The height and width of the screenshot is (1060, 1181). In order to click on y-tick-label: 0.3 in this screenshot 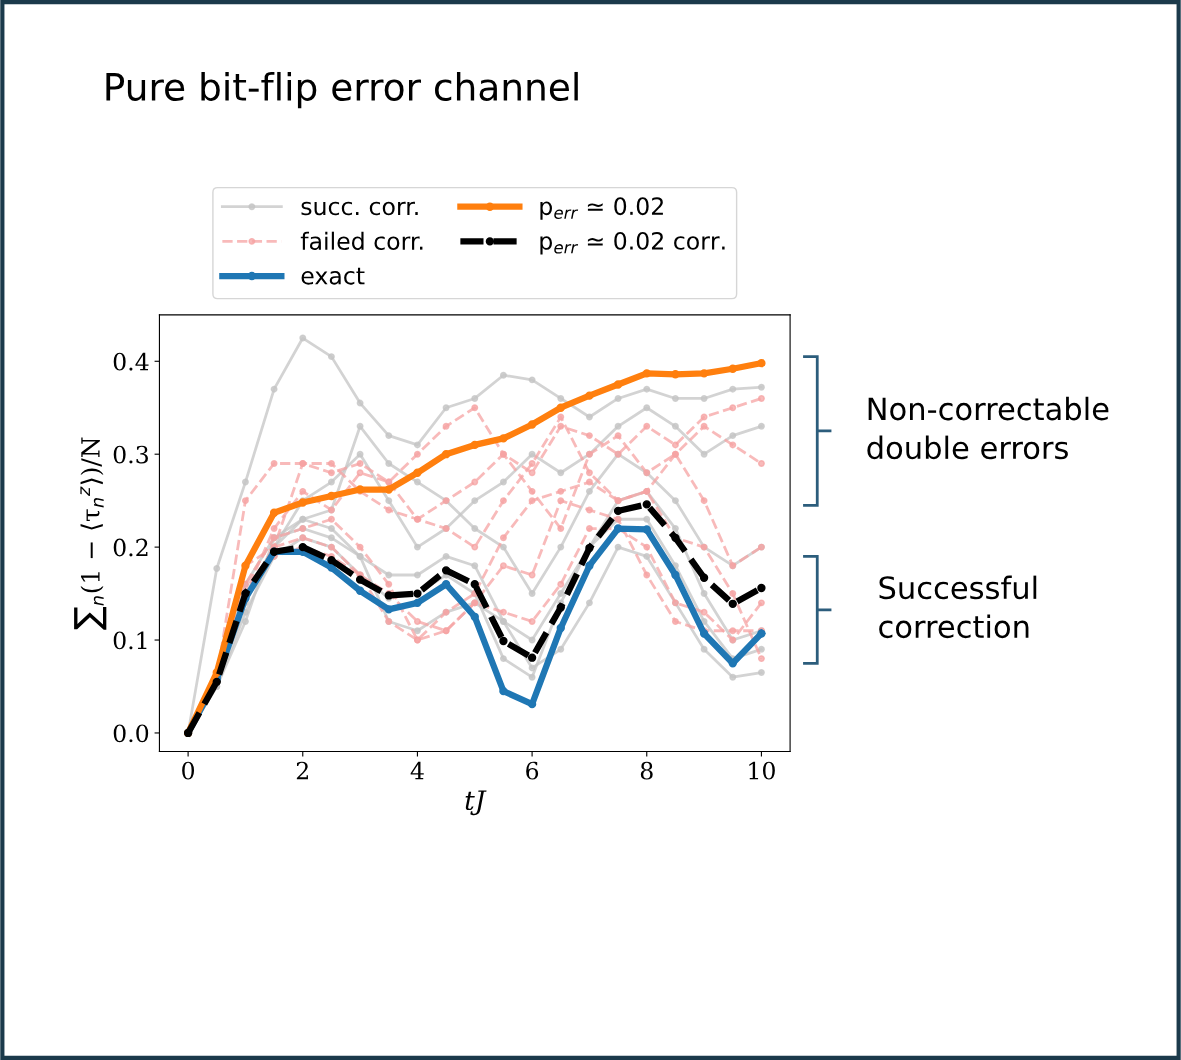, I will do `click(130, 454)`.